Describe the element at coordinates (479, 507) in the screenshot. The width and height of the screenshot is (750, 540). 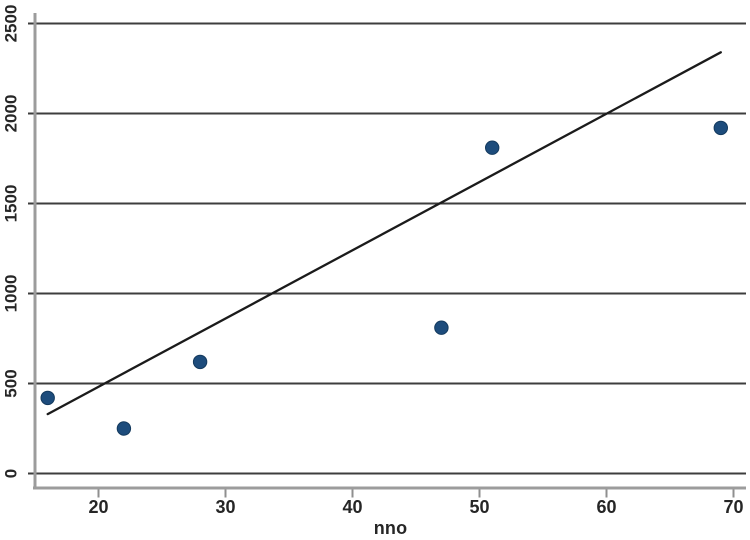
I see `x-tick-label: 50` at that location.